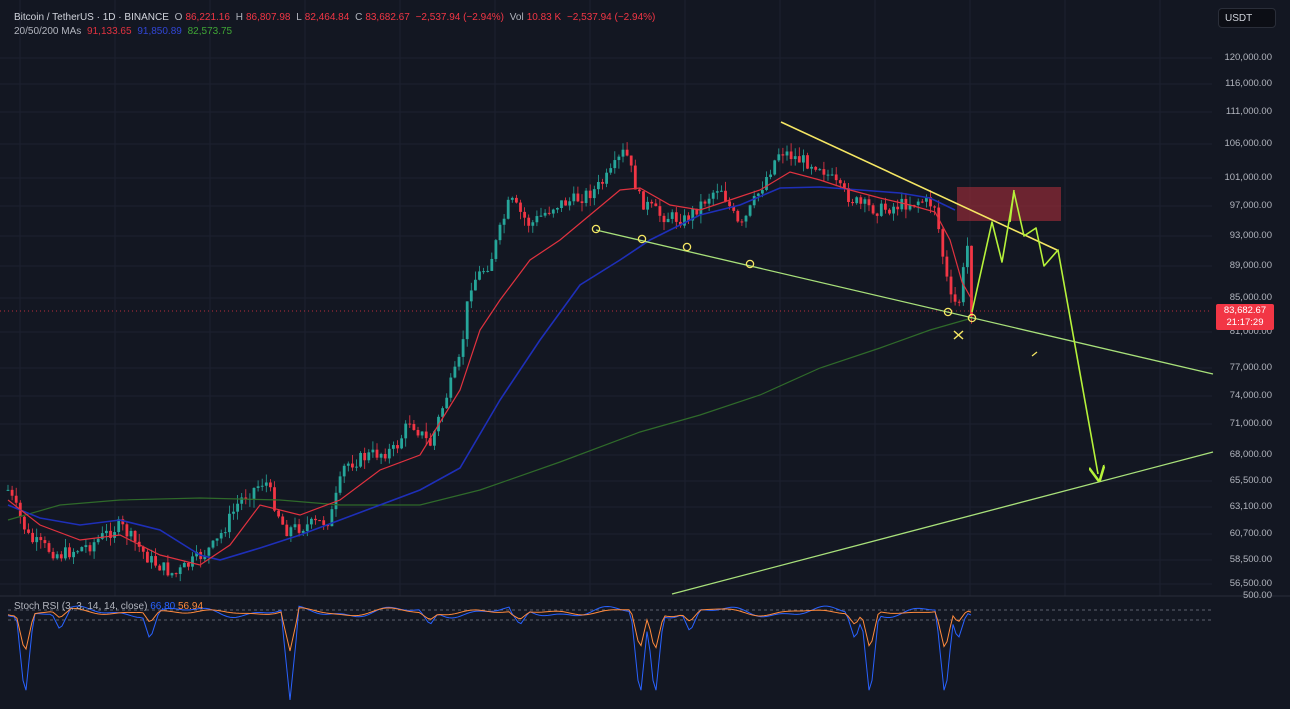  What do you see at coordinates (919, 186) in the screenshot?
I see `resistance-trendline` at bounding box center [919, 186].